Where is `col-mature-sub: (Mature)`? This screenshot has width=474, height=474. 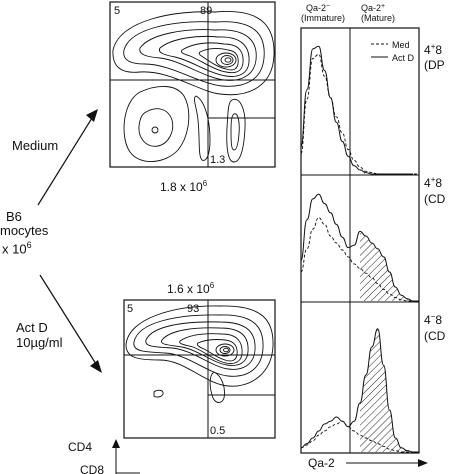 col-mature-sub: (Mature) is located at coordinates (378, 18).